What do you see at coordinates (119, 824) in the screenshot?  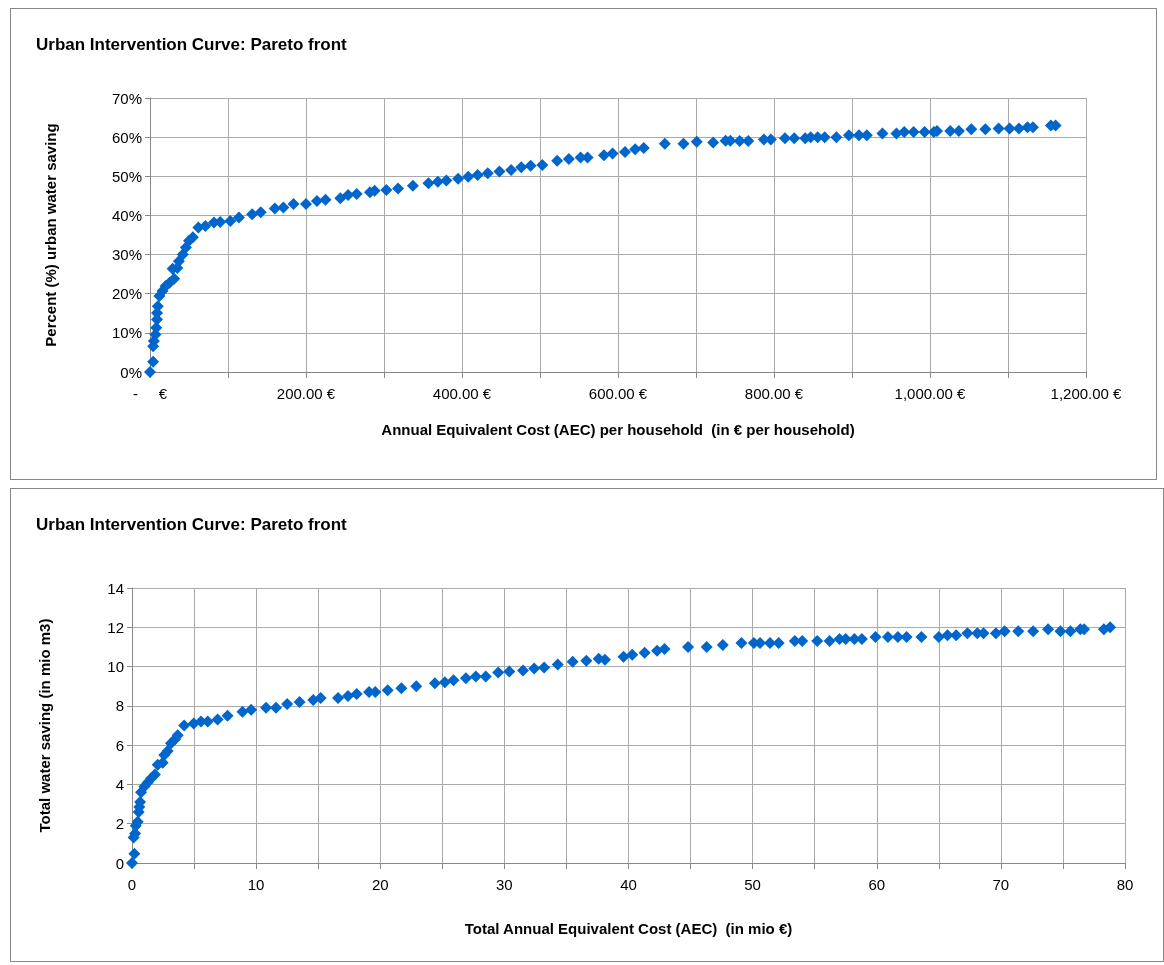 I see `y-tick-label: 2` at bounding box center [119, 824].